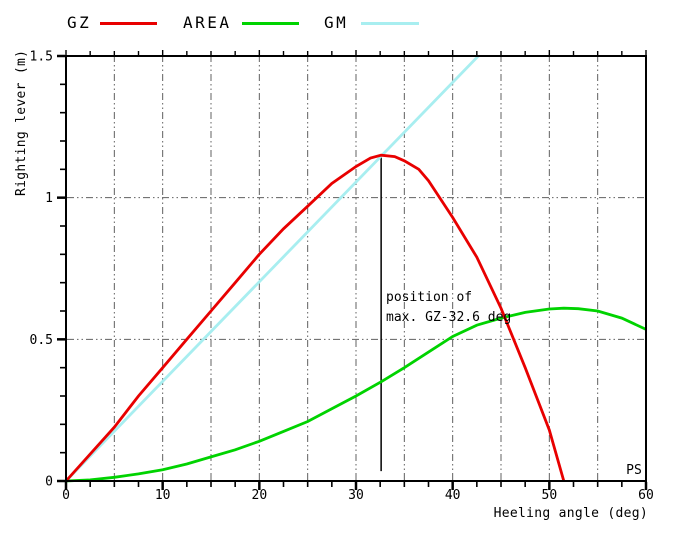 The image size is (679, 538). I want to click on legend-line-gz-icon, so click(128, 23).